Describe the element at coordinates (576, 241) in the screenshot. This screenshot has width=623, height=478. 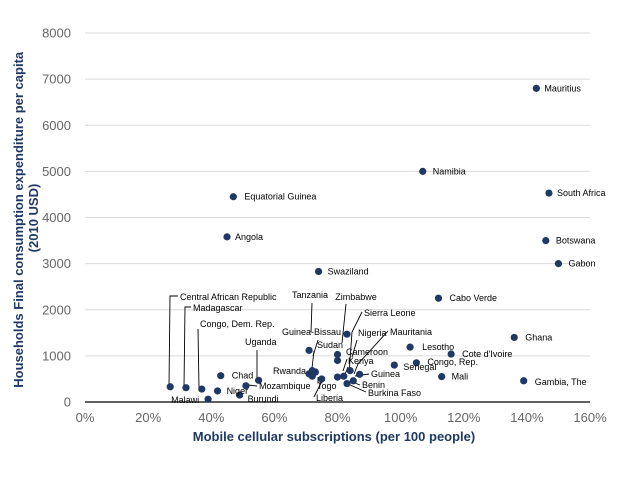
I see `label-botswana: Botswana` at that location.